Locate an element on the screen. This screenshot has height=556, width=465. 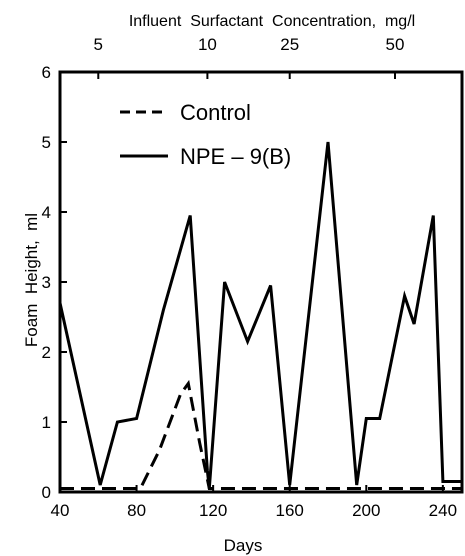
x-tick-label: 120 is located at coordinates (213, 510).